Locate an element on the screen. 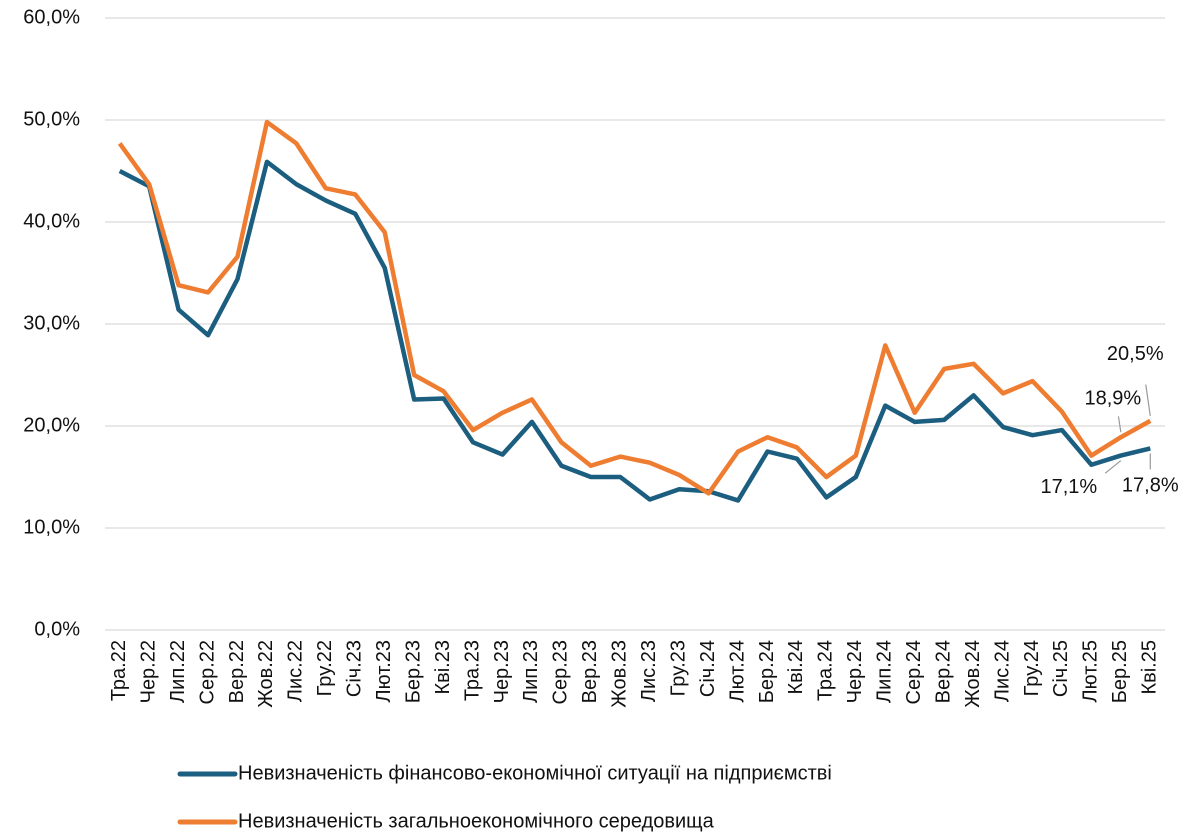 The height and width of the screenshot is (834, 1188). x-tick-label: Січ.24 is located at coordinates (708, 668).